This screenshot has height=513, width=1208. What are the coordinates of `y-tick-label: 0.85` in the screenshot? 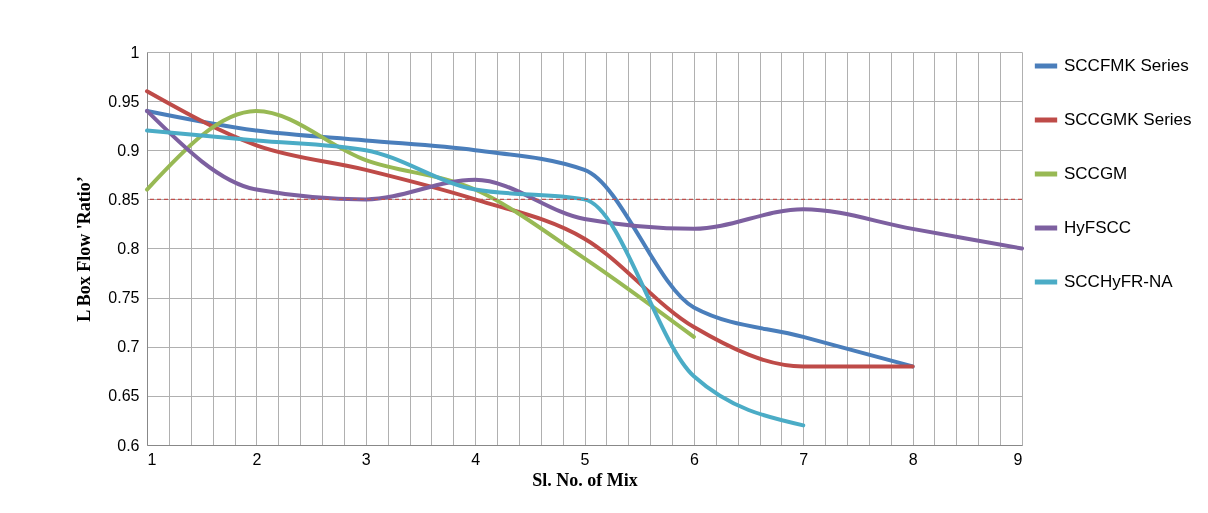 It's located at (124, 199).